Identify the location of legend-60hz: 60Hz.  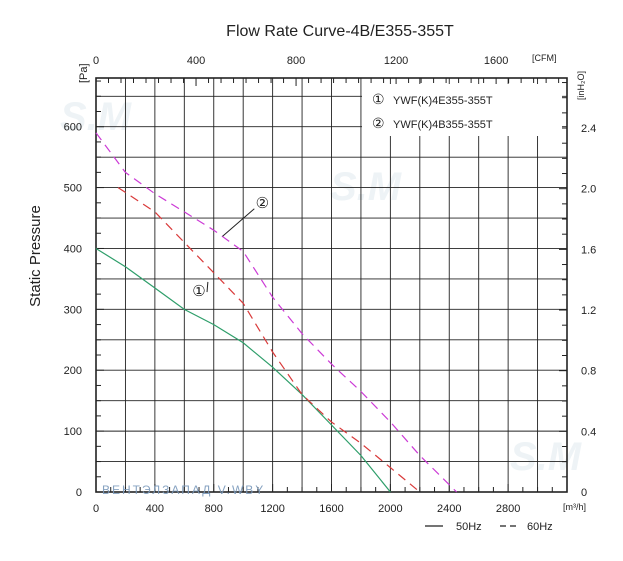
(540, 527).